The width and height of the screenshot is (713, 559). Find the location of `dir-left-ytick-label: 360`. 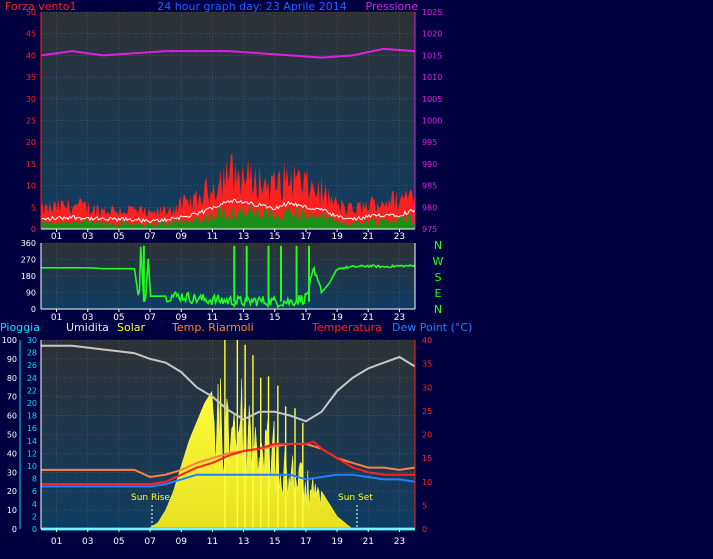

dir-left-ytick-label: 360 is located at coordinates (28, 243).